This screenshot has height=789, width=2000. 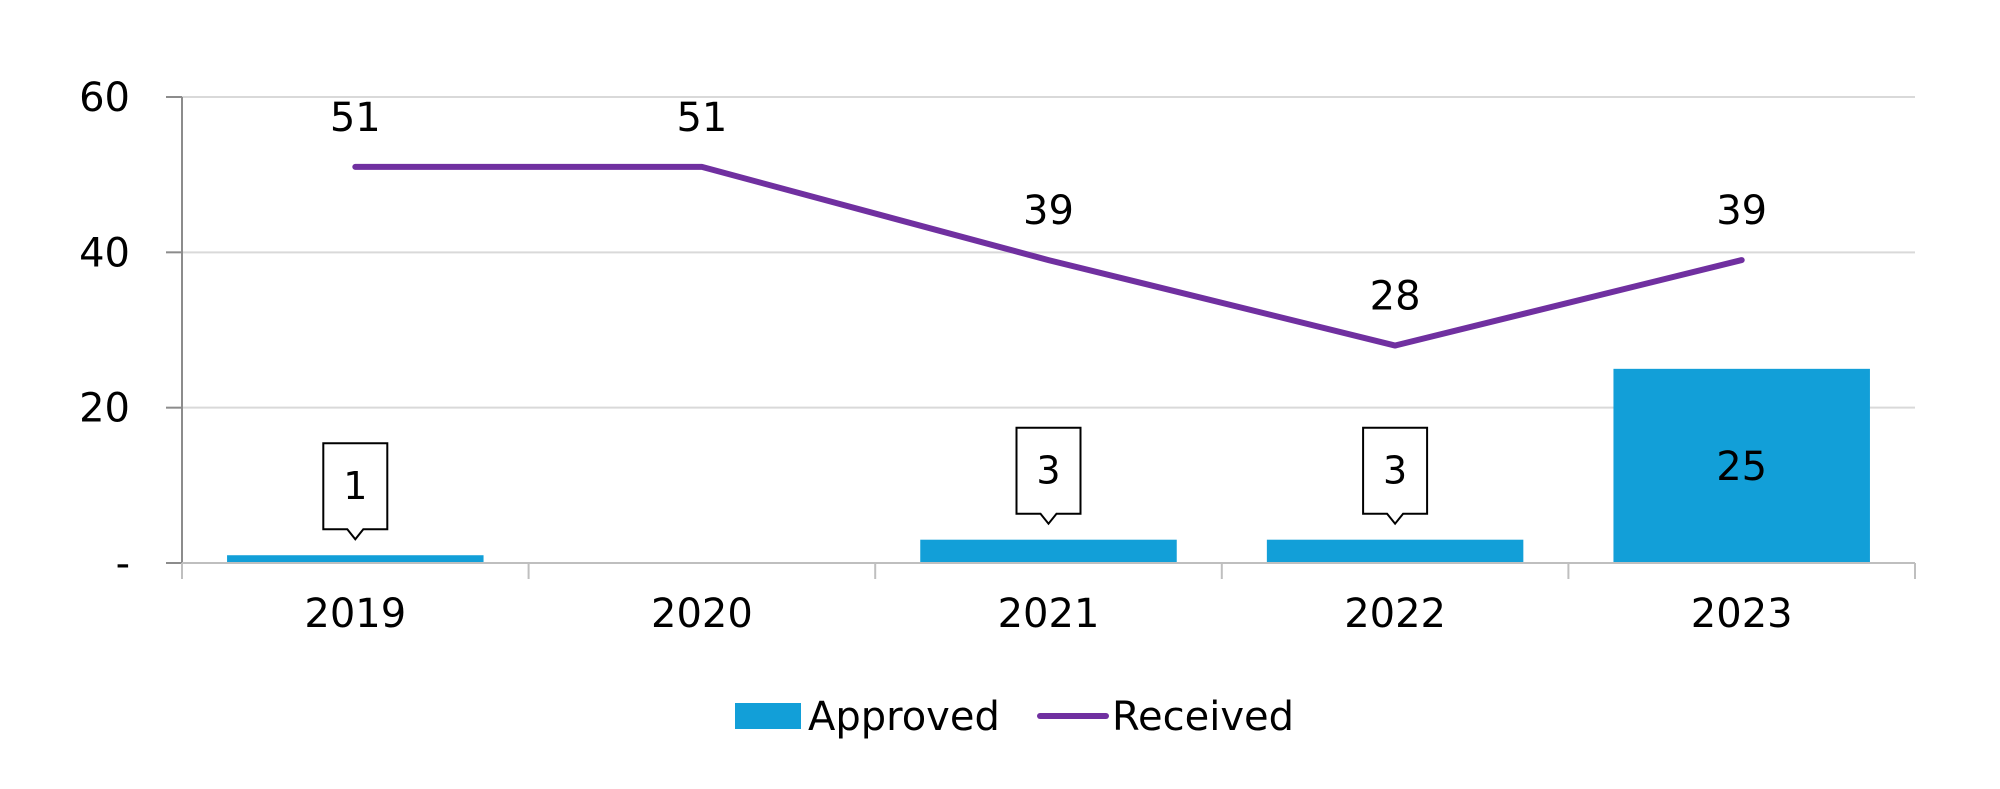 What do you see at coordinates (1395, 614) in the screenshot?
I see `x-tick-label: 2022` at bounding box center [1395, 614].